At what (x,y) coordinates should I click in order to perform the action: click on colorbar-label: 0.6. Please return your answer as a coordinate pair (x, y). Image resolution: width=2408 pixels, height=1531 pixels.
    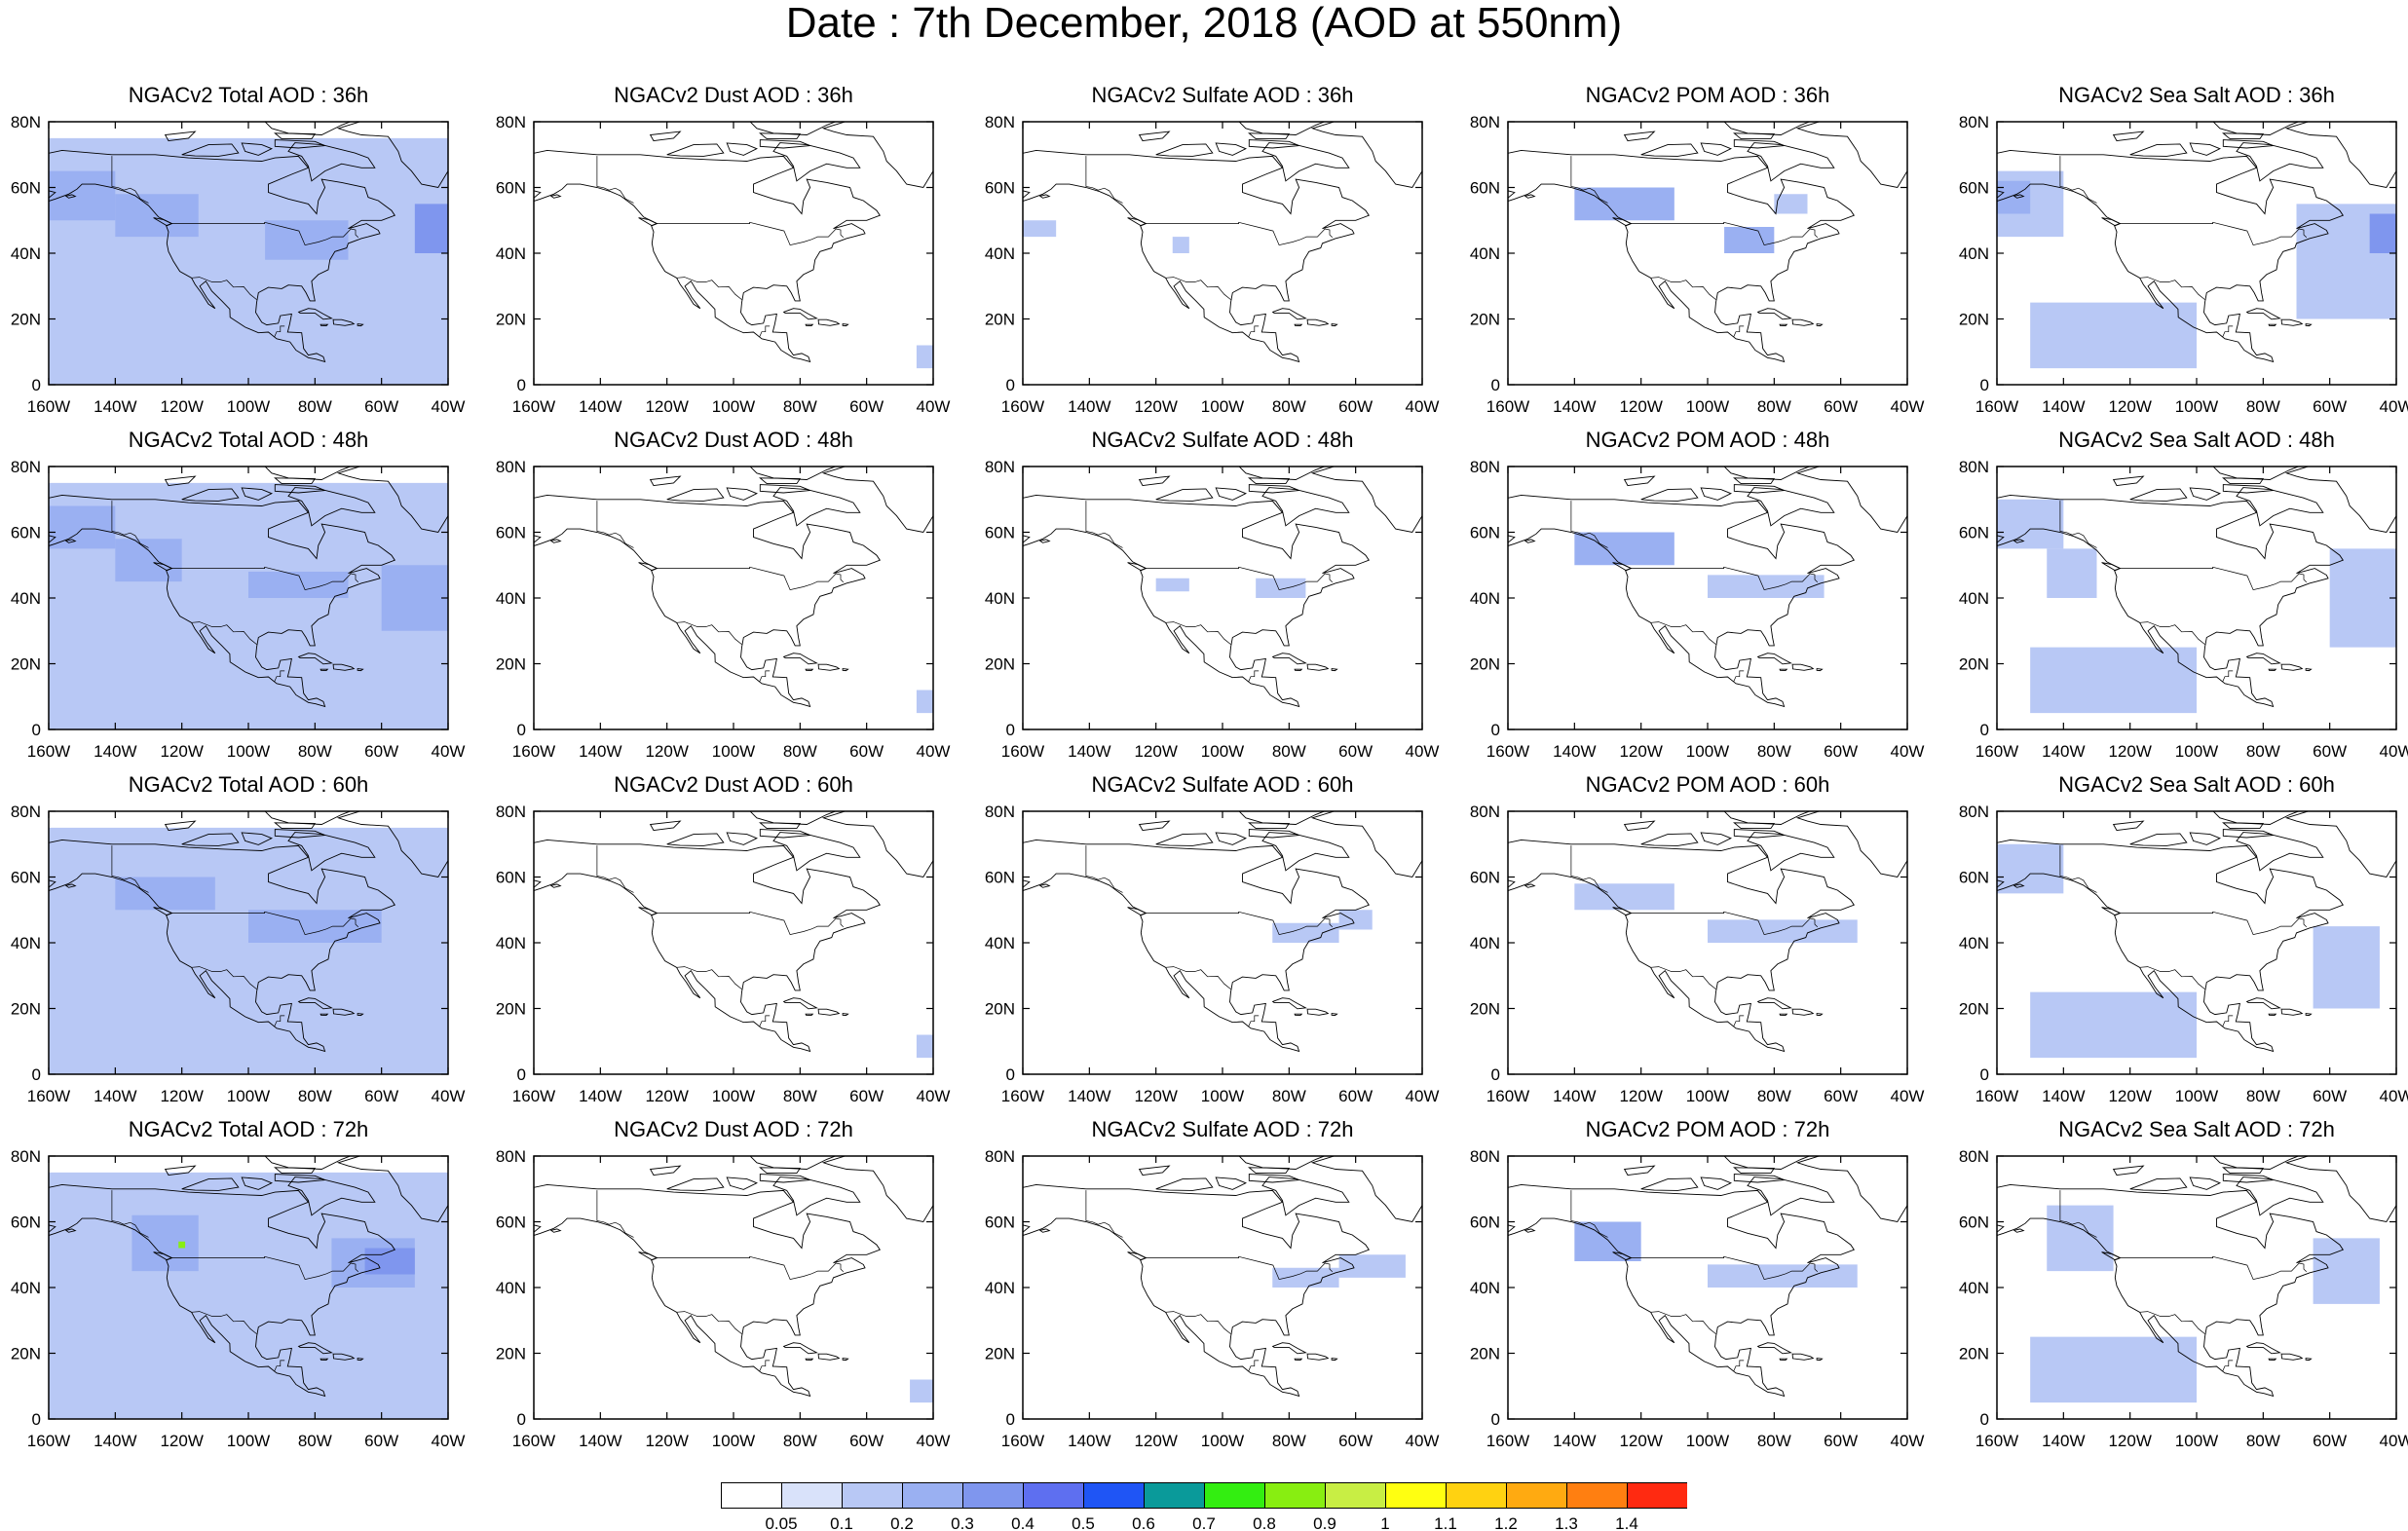
    Looking at the image, I should click on (1143, 1522).